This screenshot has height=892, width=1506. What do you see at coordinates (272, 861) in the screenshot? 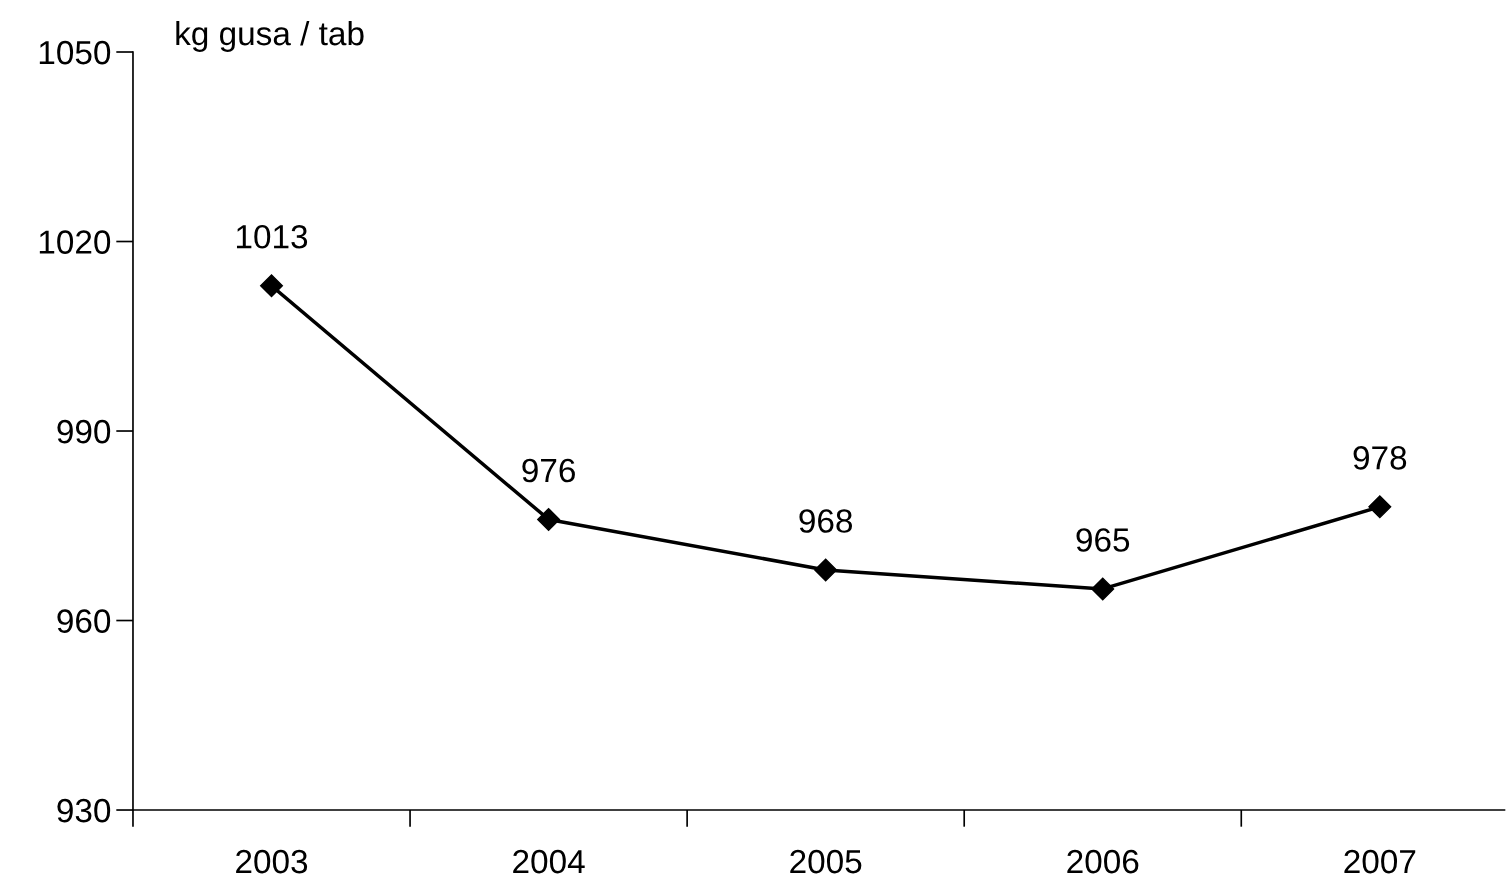
I see `x-tick-label: 2003` at bounding box center [272, 861].